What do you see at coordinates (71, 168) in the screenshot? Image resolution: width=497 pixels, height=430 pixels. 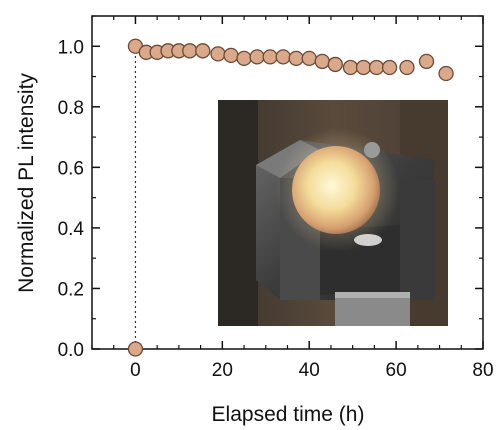 I see `y-tick-label: 0.6` at bounding box center [71, 168].